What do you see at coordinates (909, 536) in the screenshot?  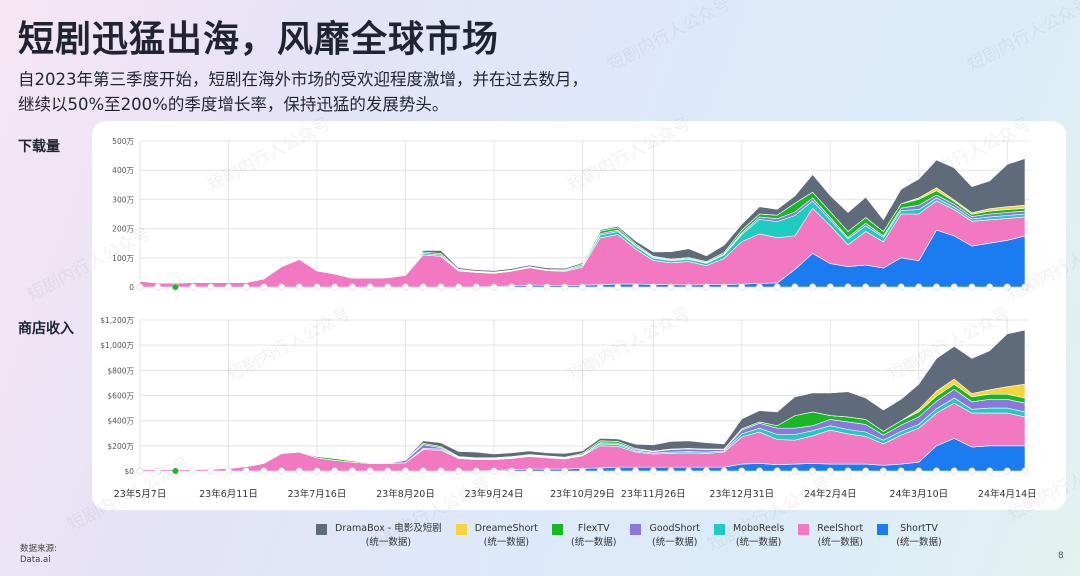 I see `legend-item-6: ShortTV (统一数据)` at bounding box center [909, 536].